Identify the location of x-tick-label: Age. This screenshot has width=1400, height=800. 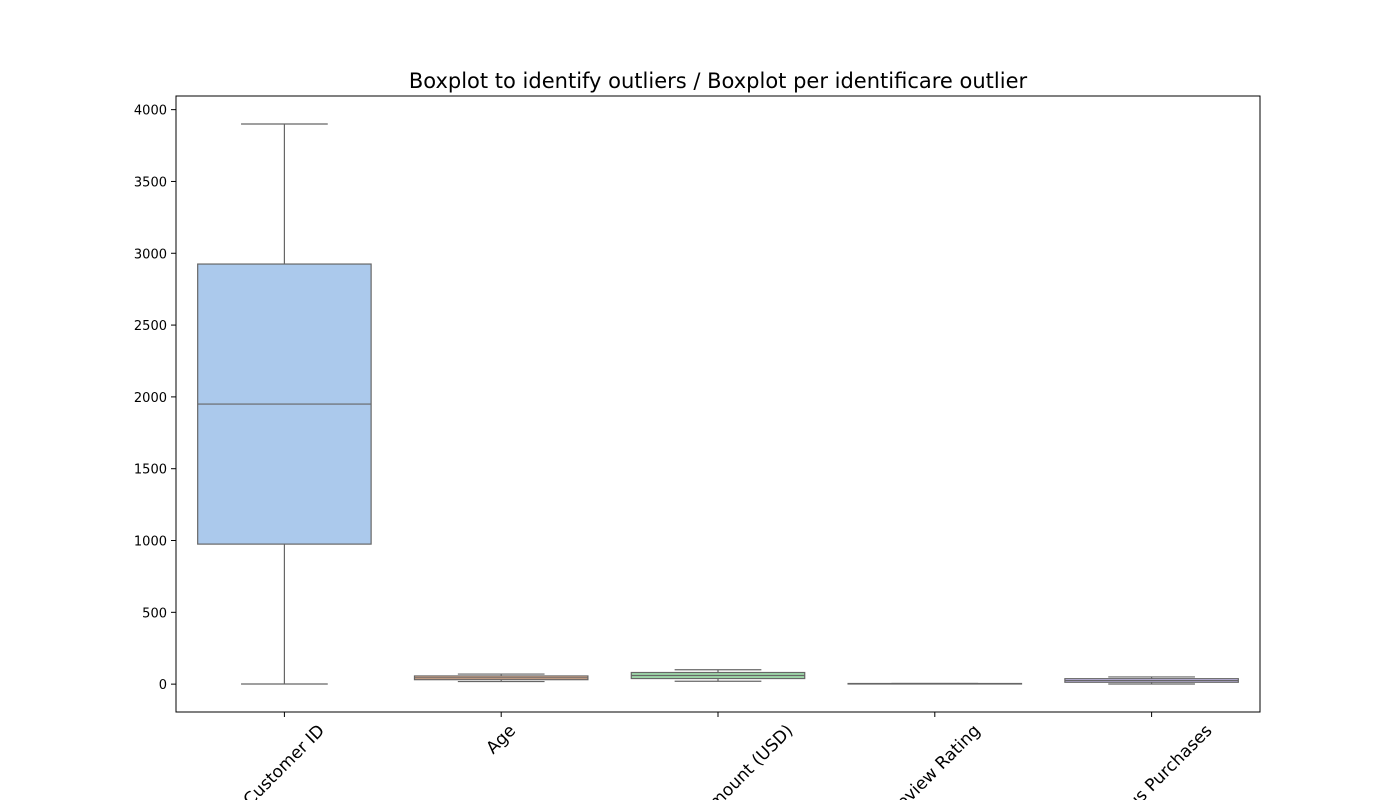
(501, 739).